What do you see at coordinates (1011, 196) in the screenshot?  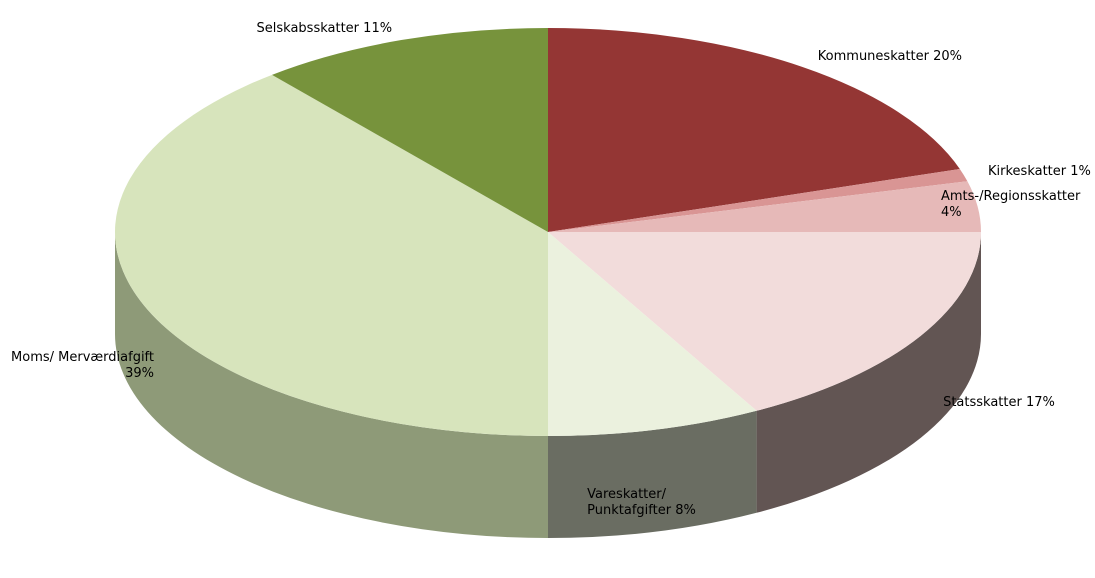 I see `category-label: Amts-/Regionsskatter` at bounding box center [1011, 196].